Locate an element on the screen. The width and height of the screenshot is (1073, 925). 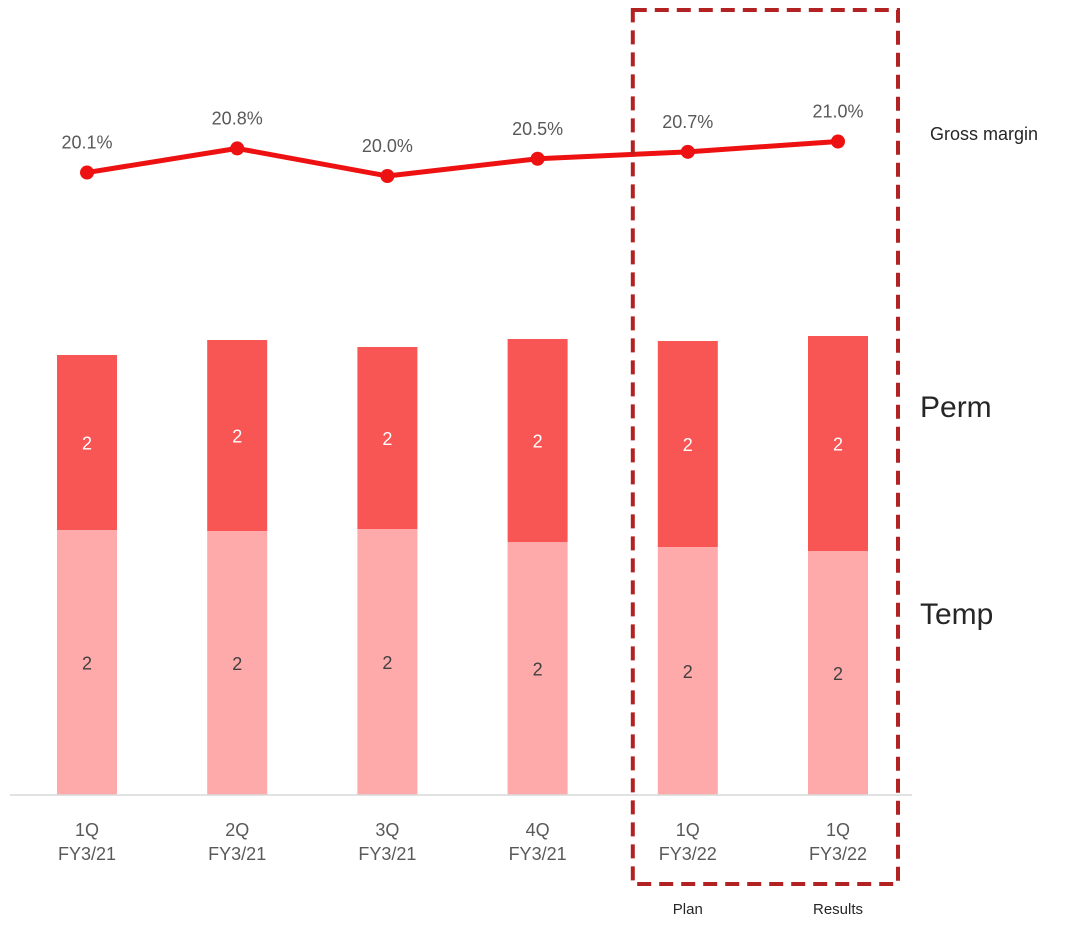
sub-label-4: Plan is located at coordinates (688, 909).